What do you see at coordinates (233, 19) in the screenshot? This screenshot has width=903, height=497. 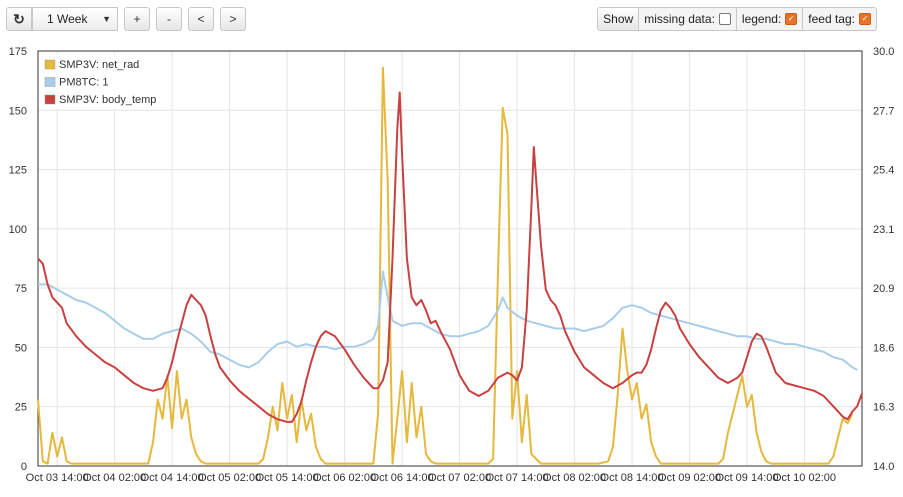 I see `next-button: >` at bounding box center [233, 19].